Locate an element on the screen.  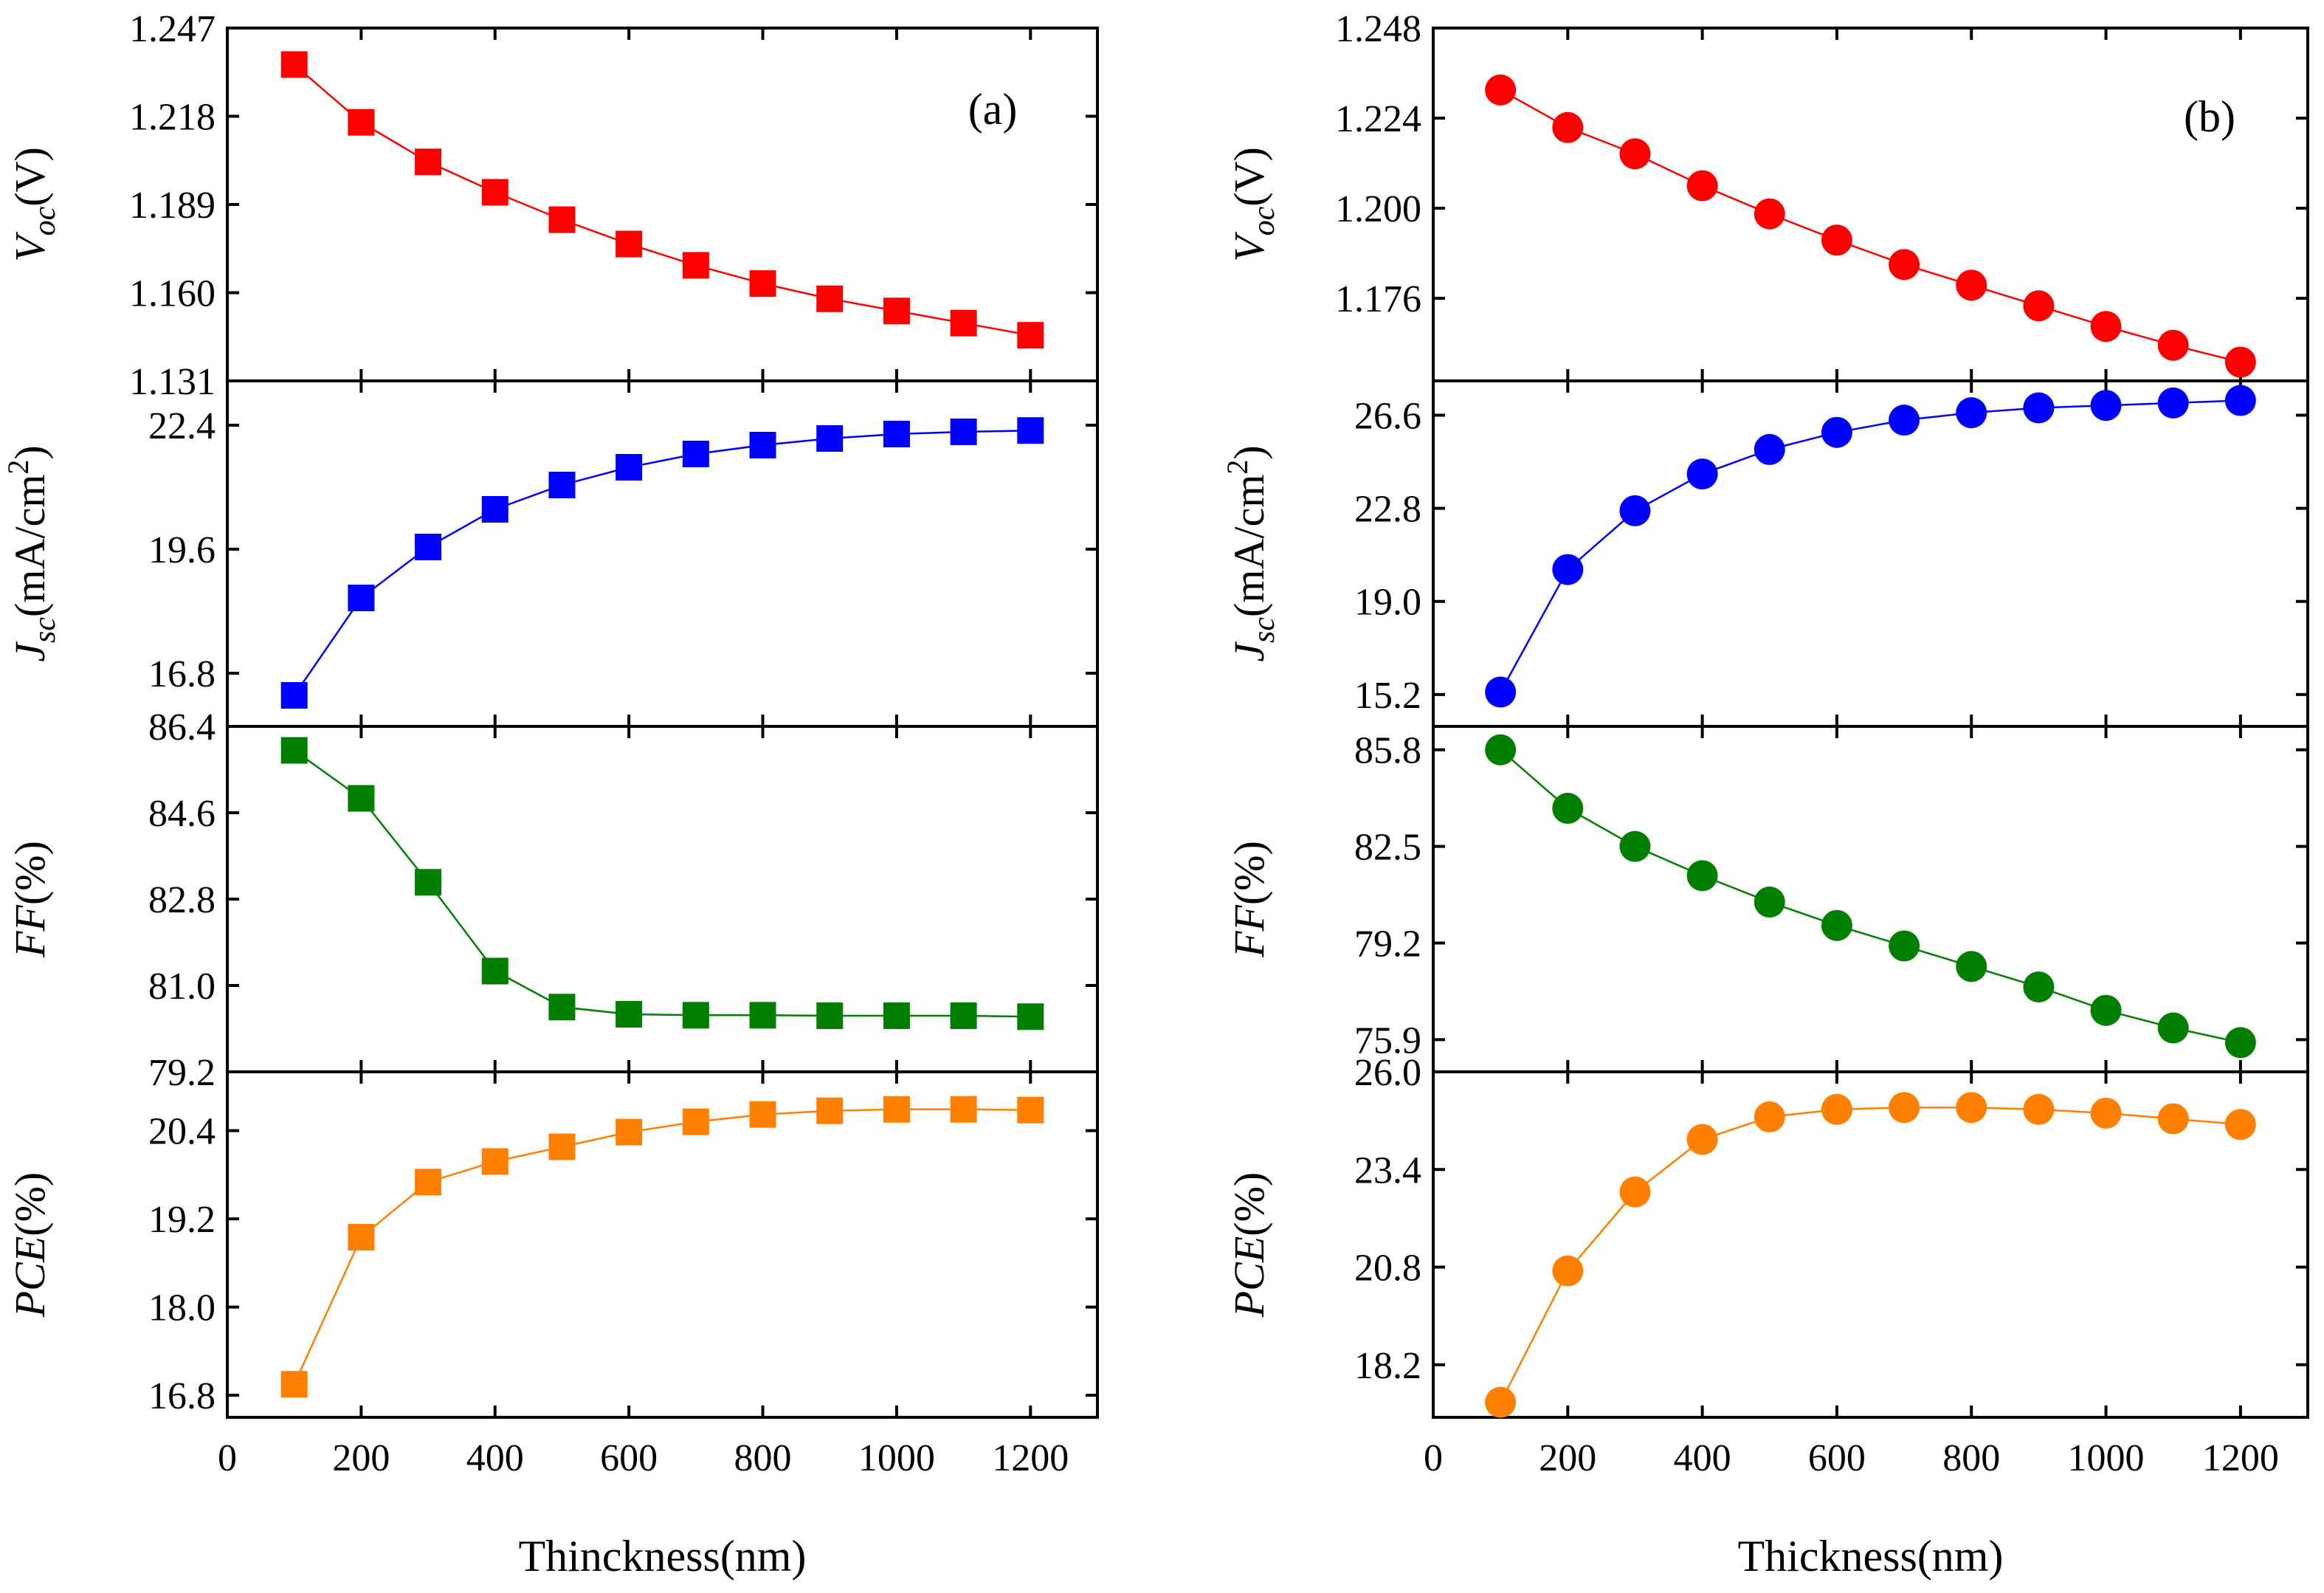
subplot-pce: 26.0 23.4 20.8 18.2 PCE(%) is located at coordinates (1767, 1235).